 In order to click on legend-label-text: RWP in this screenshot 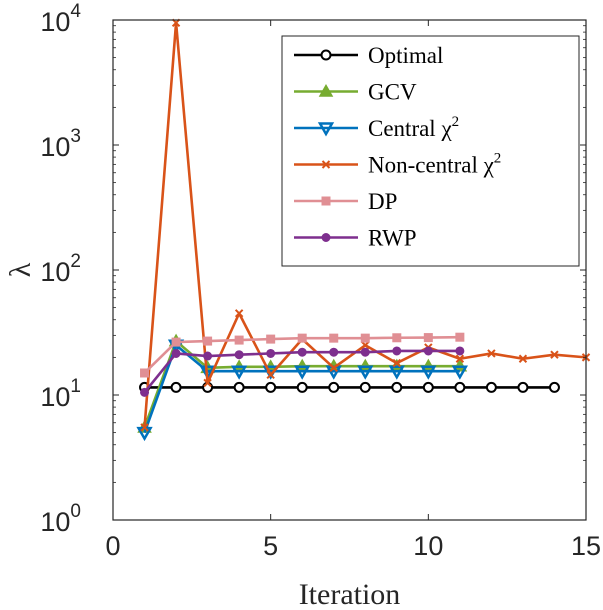, I will do `click(392, 238)`.